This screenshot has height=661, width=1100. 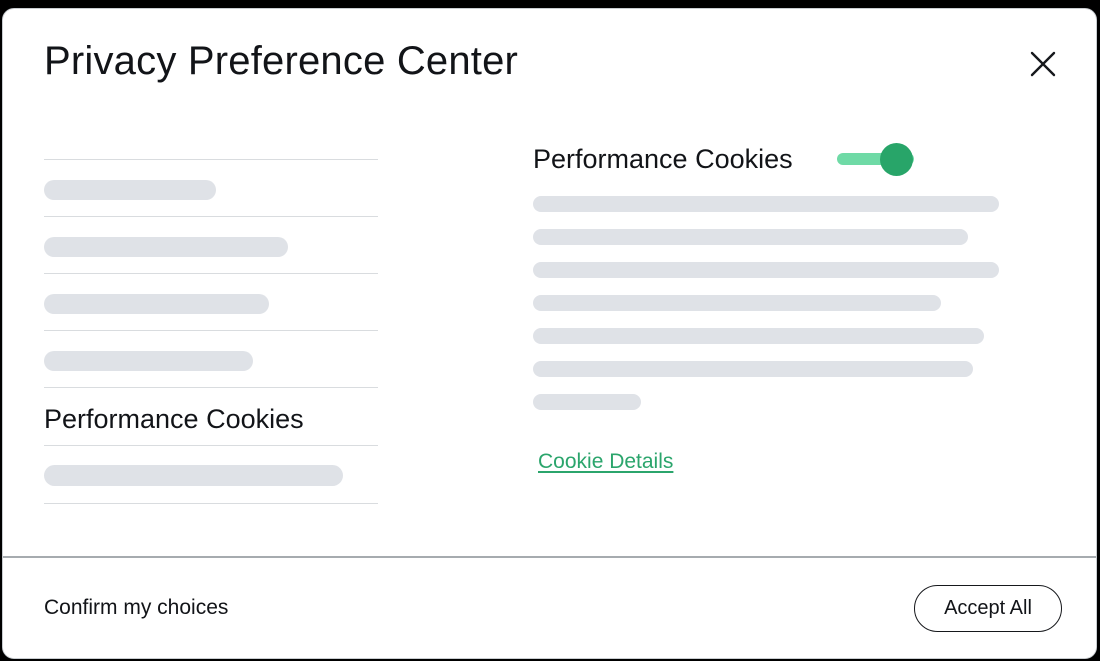 What do you see at coordinates (136, 607) in the screenshot?
I see `confirm-choices-button: Confirm my choices` at bounding box center [136, 607].